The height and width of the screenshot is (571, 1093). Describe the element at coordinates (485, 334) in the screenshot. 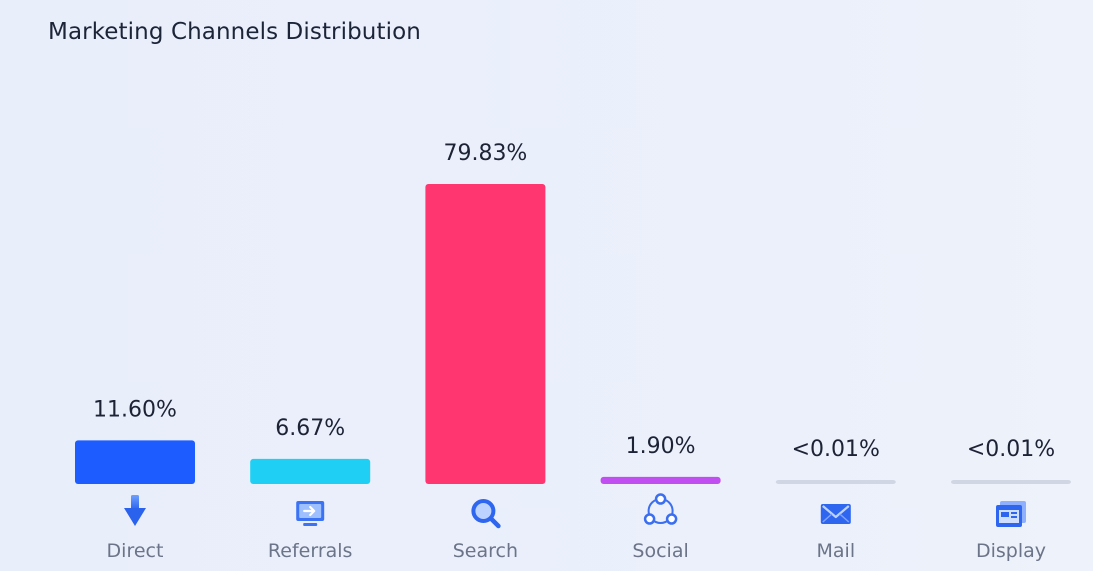

I see `bar-search` at that location.